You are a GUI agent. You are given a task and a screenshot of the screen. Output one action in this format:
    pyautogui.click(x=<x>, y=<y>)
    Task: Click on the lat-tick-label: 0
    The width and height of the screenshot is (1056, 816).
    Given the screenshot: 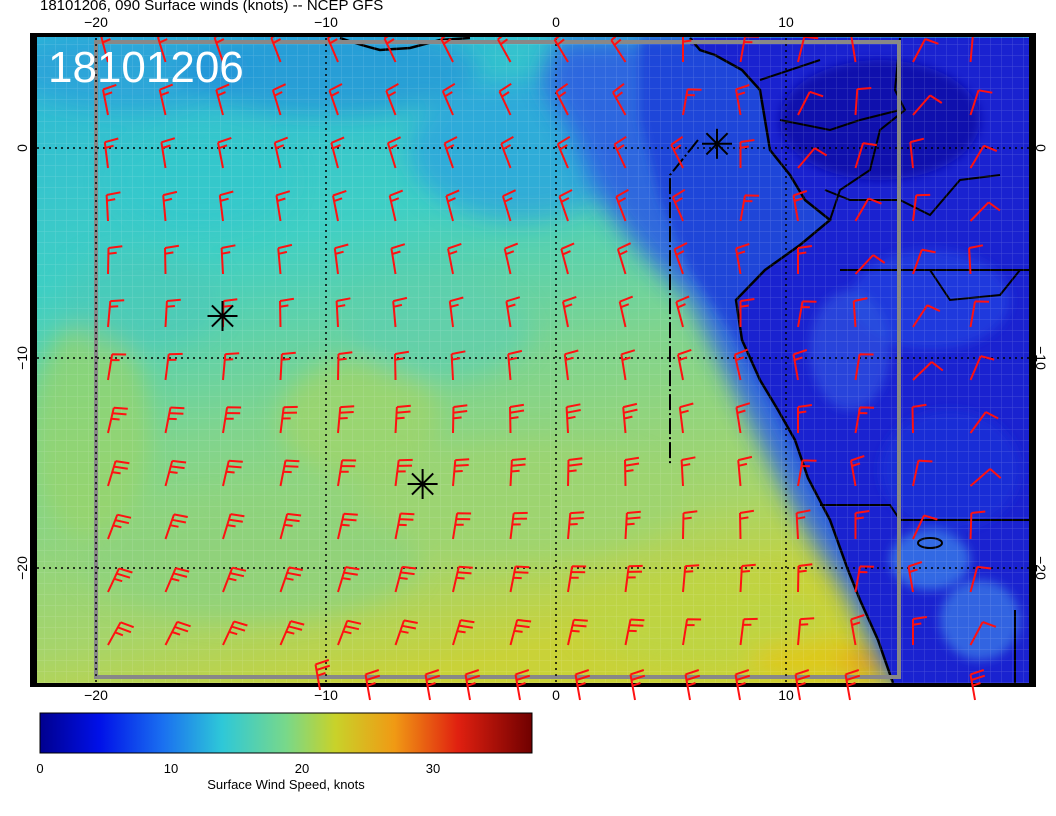 What is the action you would take?
    pyautogui.click(x=1041, y=148)
    